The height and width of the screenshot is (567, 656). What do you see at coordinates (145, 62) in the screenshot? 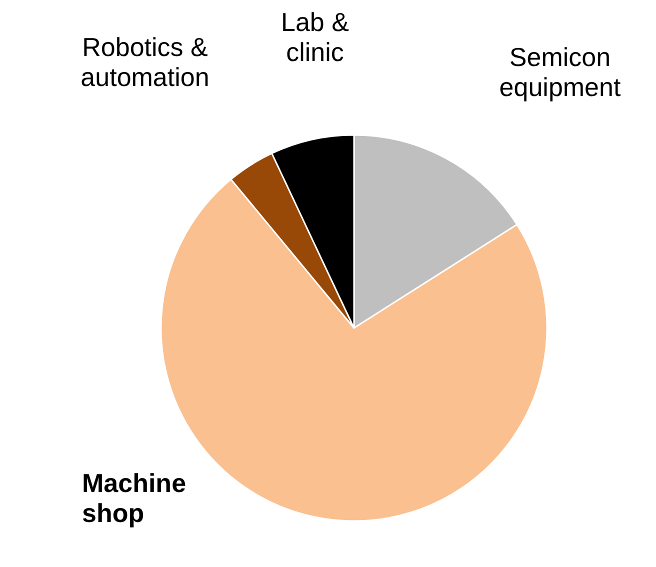
I see `slice-label: Robotics & automation` at bounding box center [145, 62].